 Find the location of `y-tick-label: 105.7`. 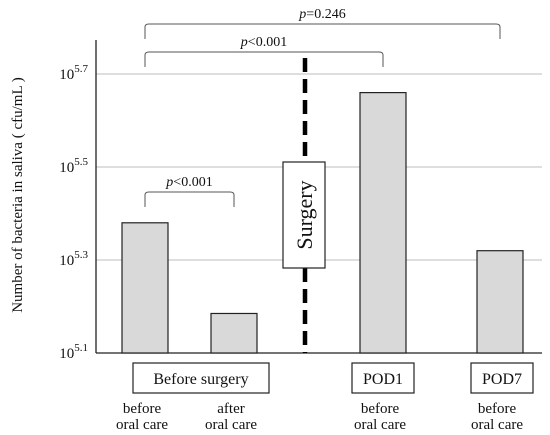

y-tick-label: 105.7 is located at coordinates (73, 73).